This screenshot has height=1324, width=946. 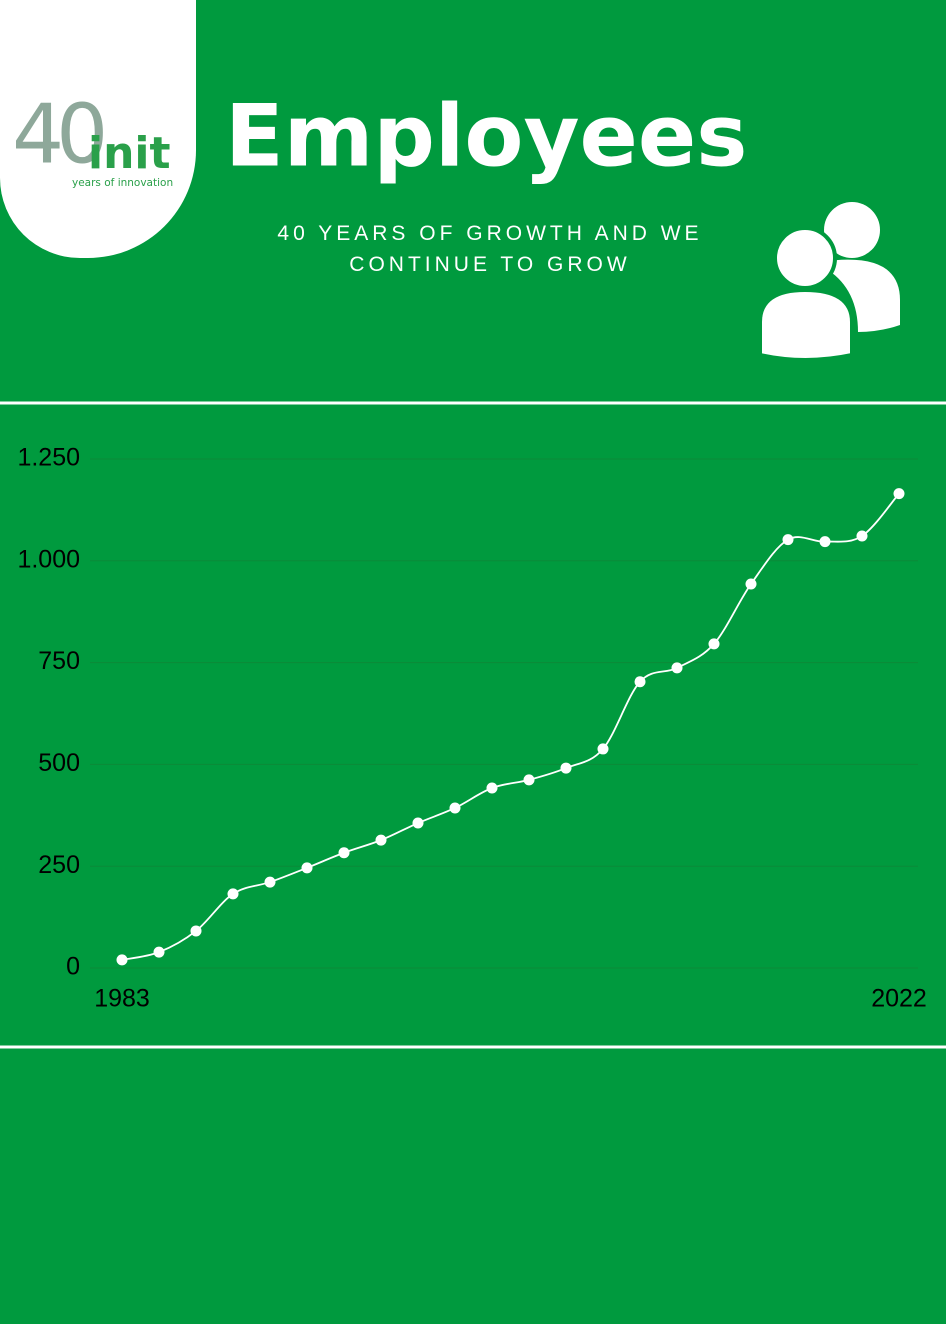 I want to click on y-tick-label: 1.000, so click(x=48, y=559).